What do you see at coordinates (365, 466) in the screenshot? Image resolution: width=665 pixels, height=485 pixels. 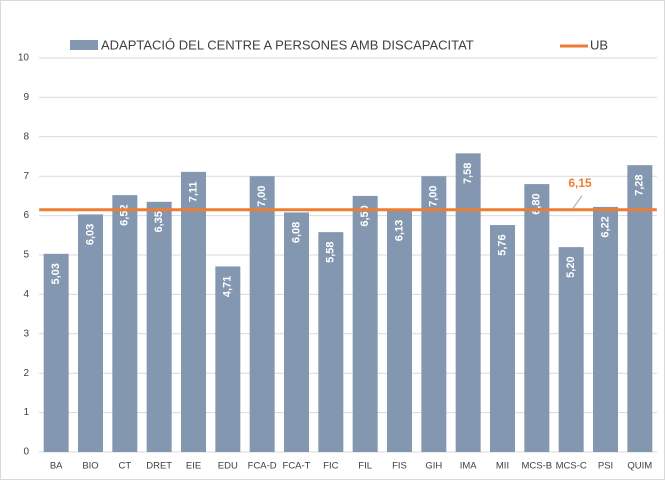 I see `x-tick-label: FIL` at bounding box center [365, 466].